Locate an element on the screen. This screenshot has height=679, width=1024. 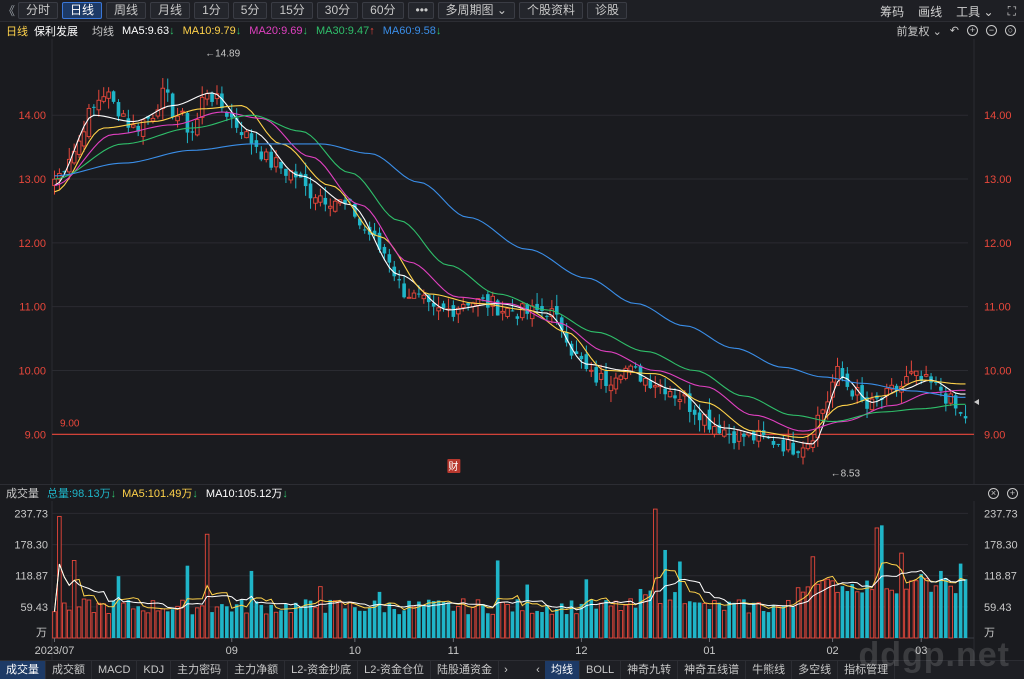
tab-period-3: 月线 is located at coordinates (170, 10).